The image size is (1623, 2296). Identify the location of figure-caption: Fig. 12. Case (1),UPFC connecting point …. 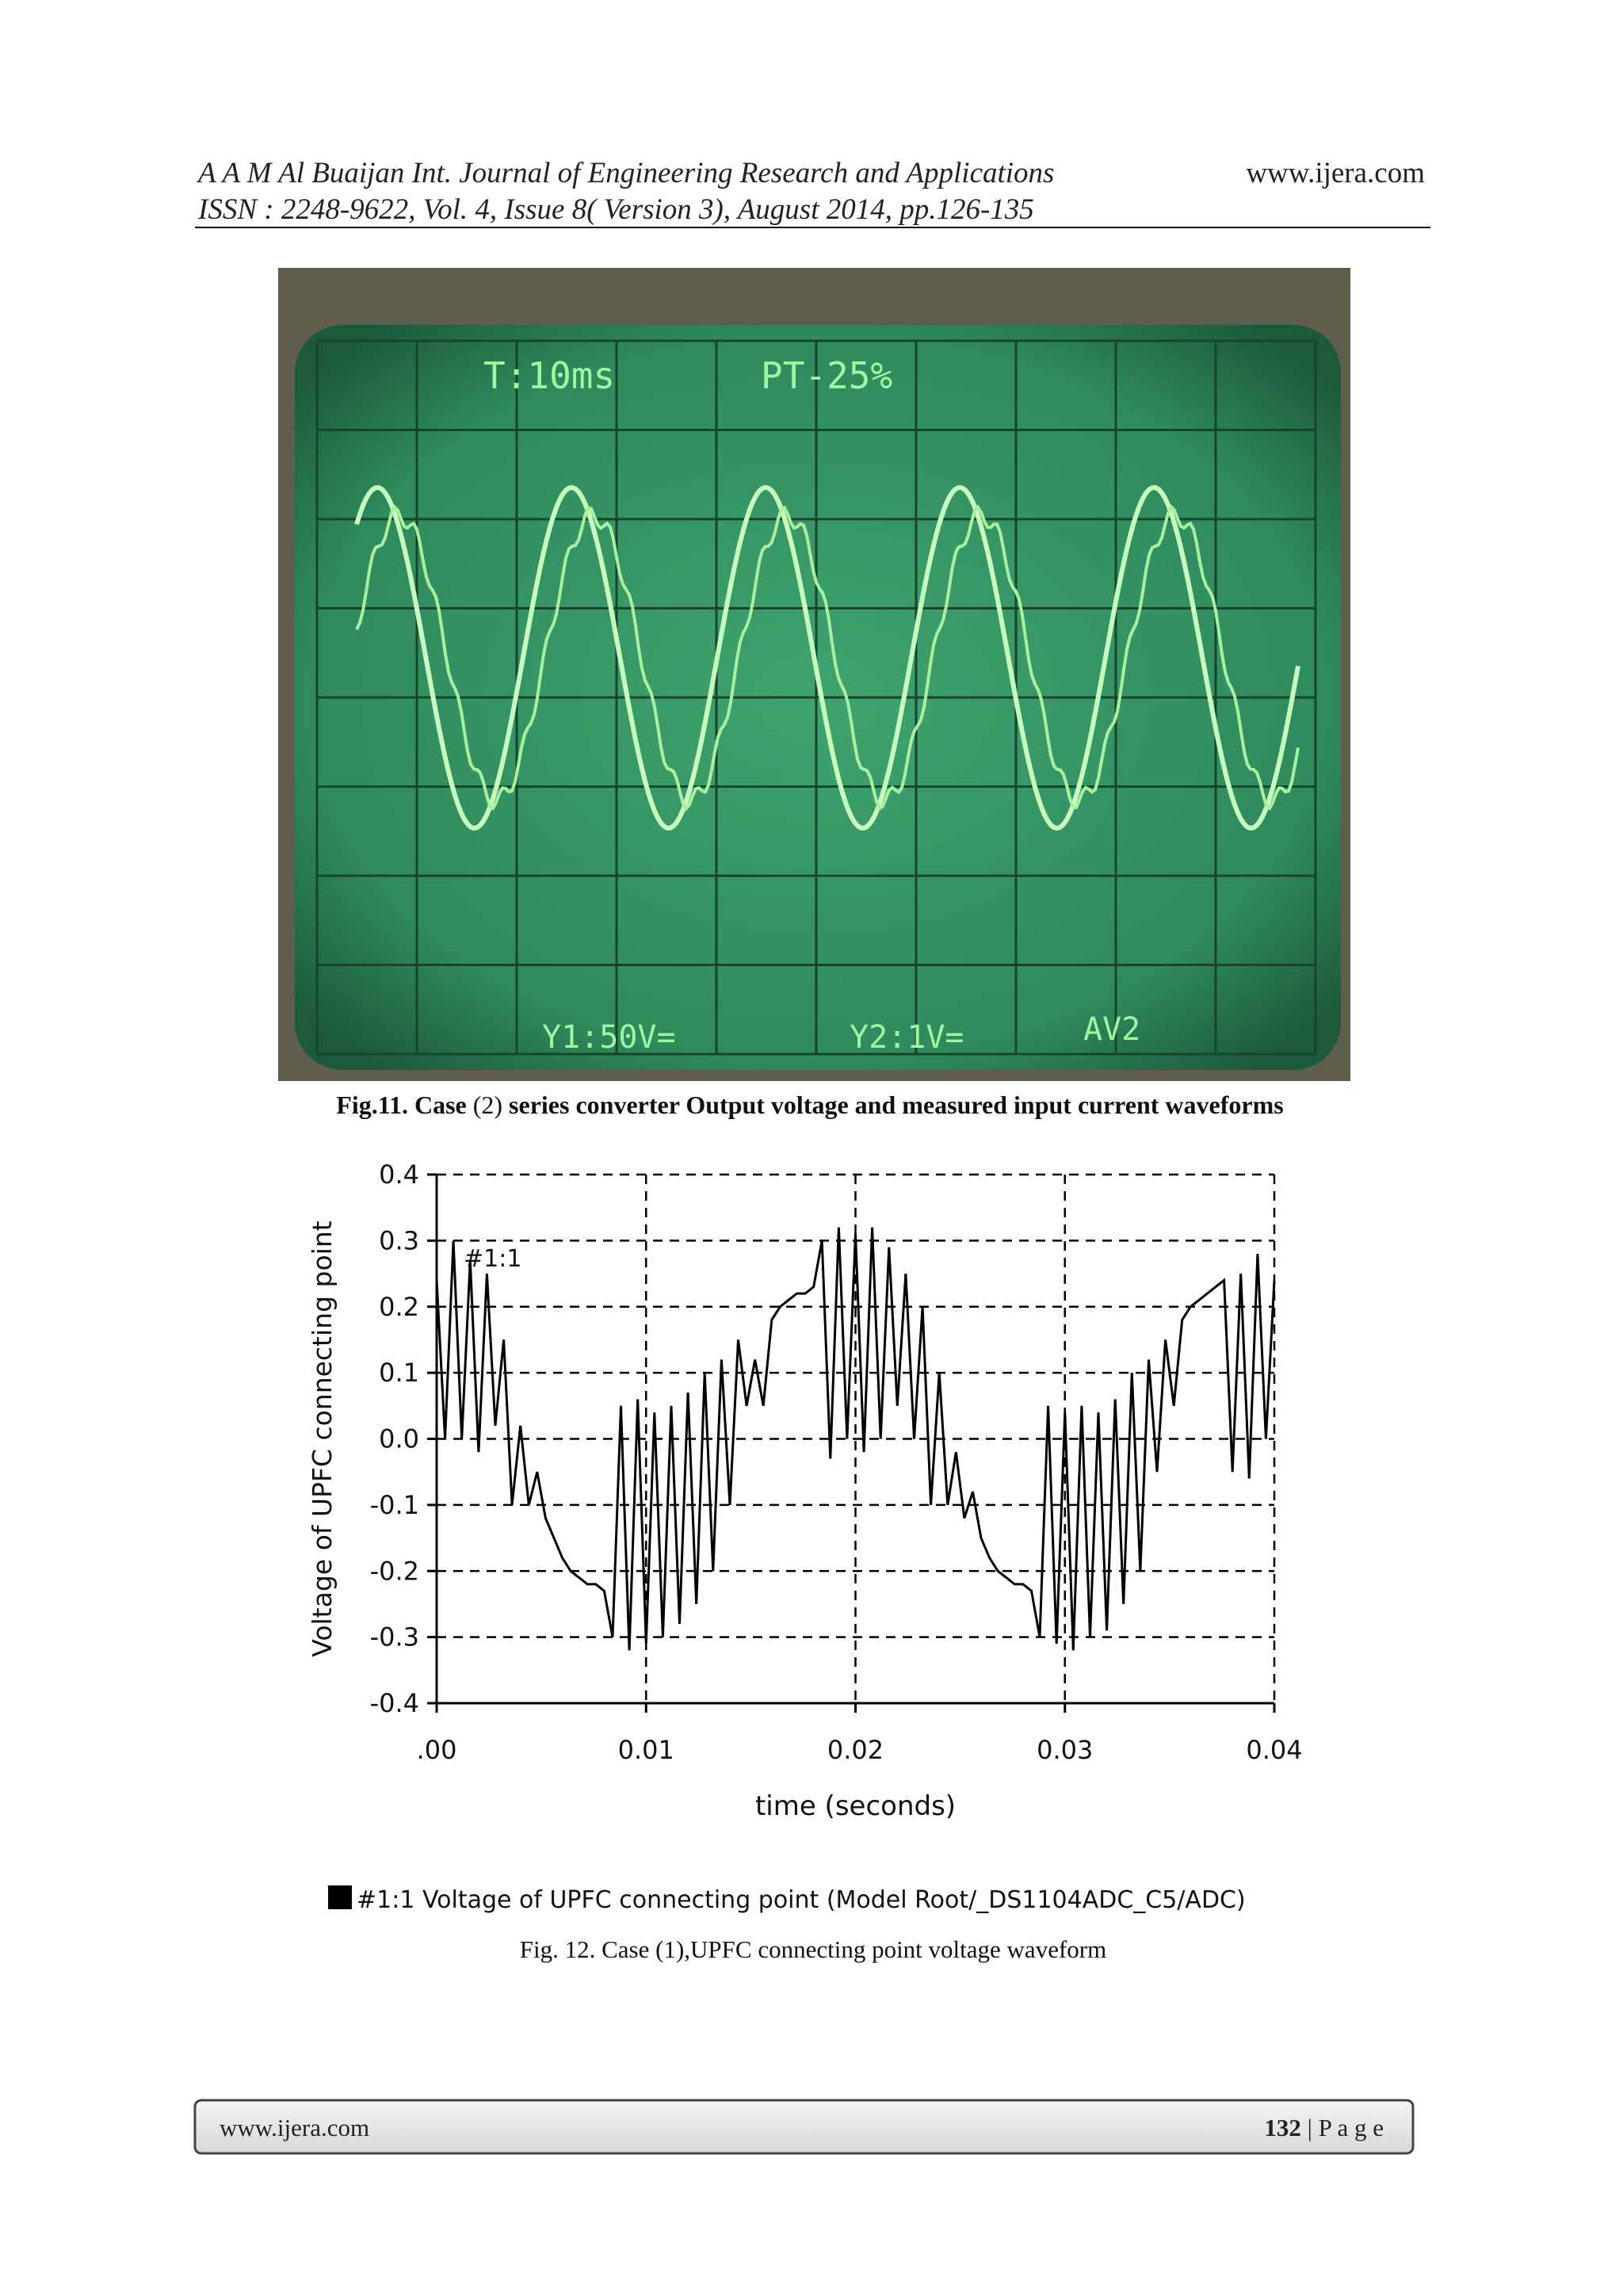
(813, 1949).